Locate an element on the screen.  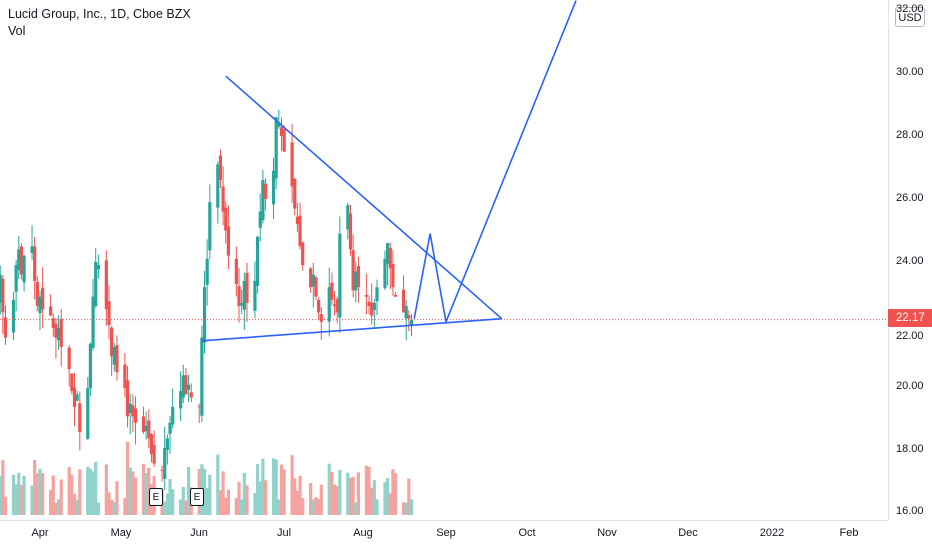
time-tick-jun: Jun is located at coordinates (199, 533).